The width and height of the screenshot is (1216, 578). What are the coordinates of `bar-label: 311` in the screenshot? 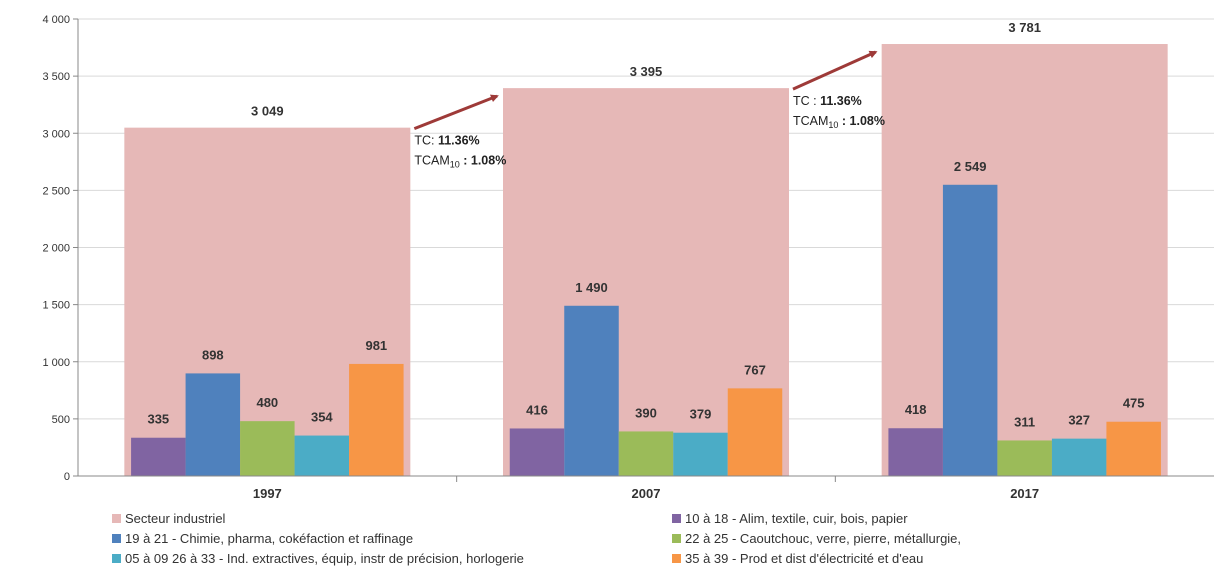 It's located at (1024, 421).